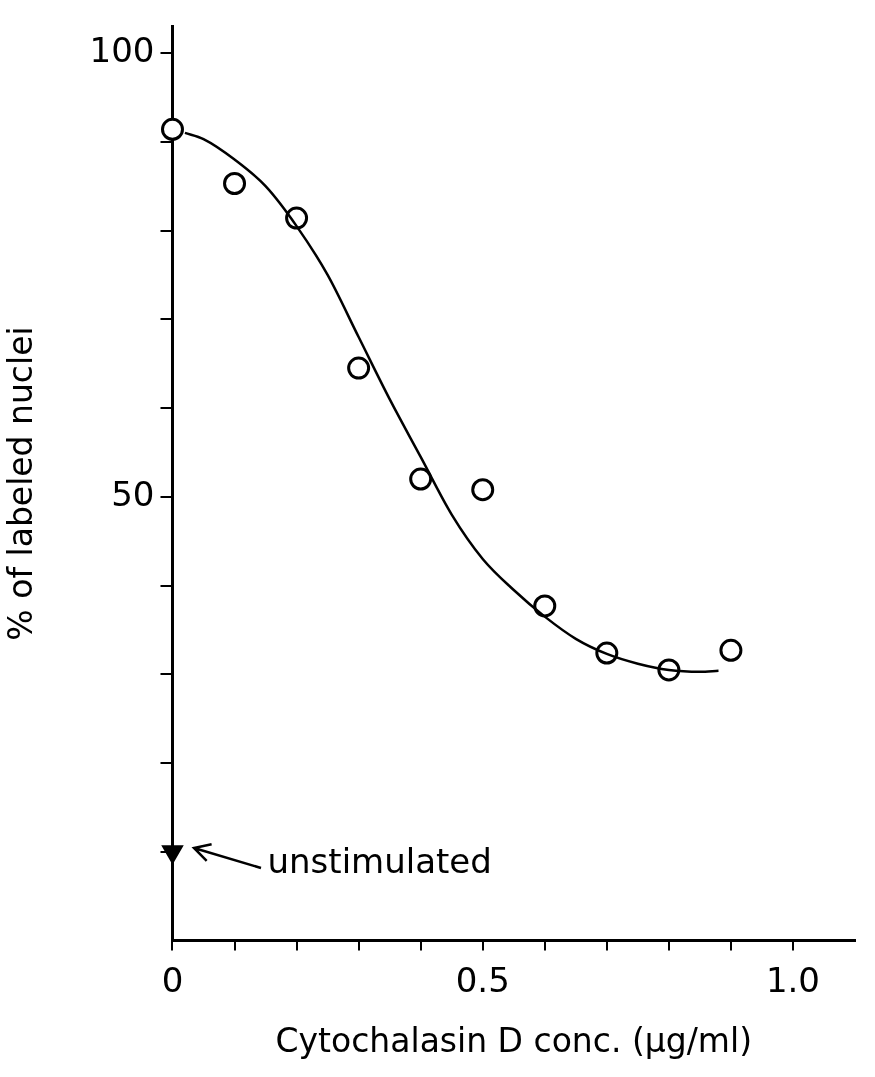 The width and height of the screenshot is (875, 1077). What do you see at coordinates (133, 493) in the screenshot?
I see `y-tick-label: 50` at bounding box center [133, 493].